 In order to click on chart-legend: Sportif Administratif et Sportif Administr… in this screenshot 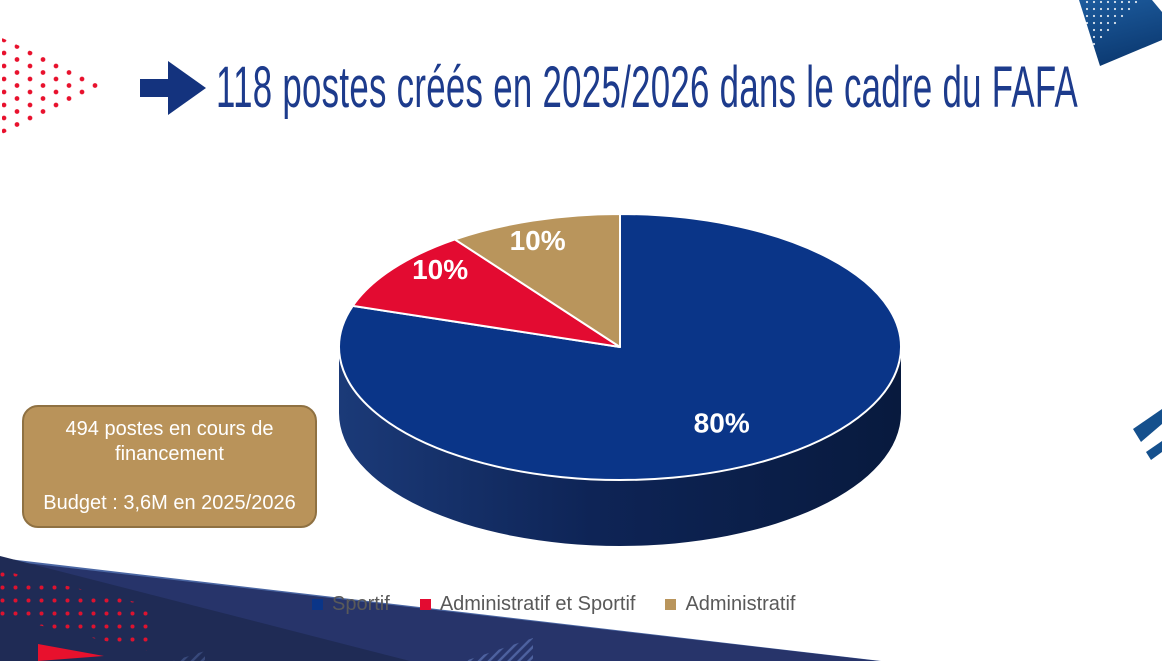, I will do `click(553, 604)`.